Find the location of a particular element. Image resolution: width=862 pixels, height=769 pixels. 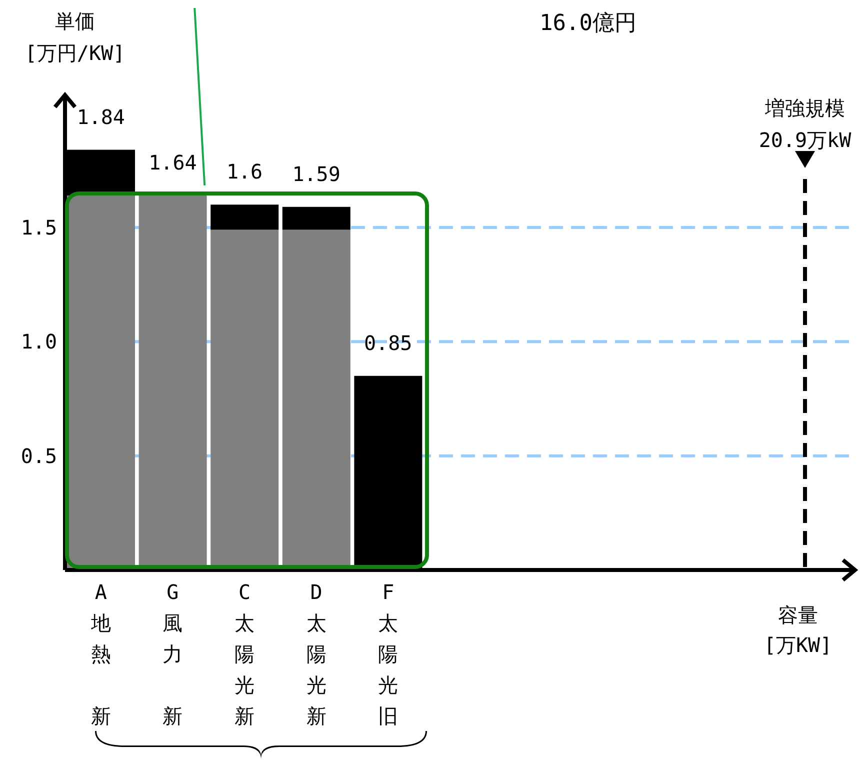

x-tick-label: C太陽光新 is located at coordinates (244, 654).